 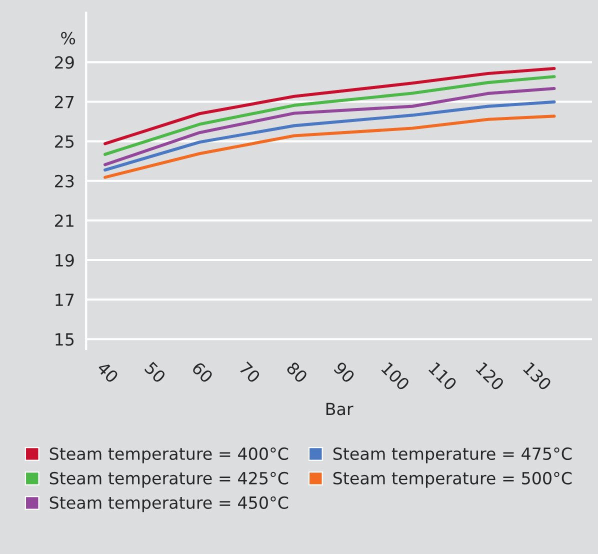 What do you see at coordinates (202, 372) in the screenshot?
I see `x-tick-label: 60` at bounding box center [202, 372].